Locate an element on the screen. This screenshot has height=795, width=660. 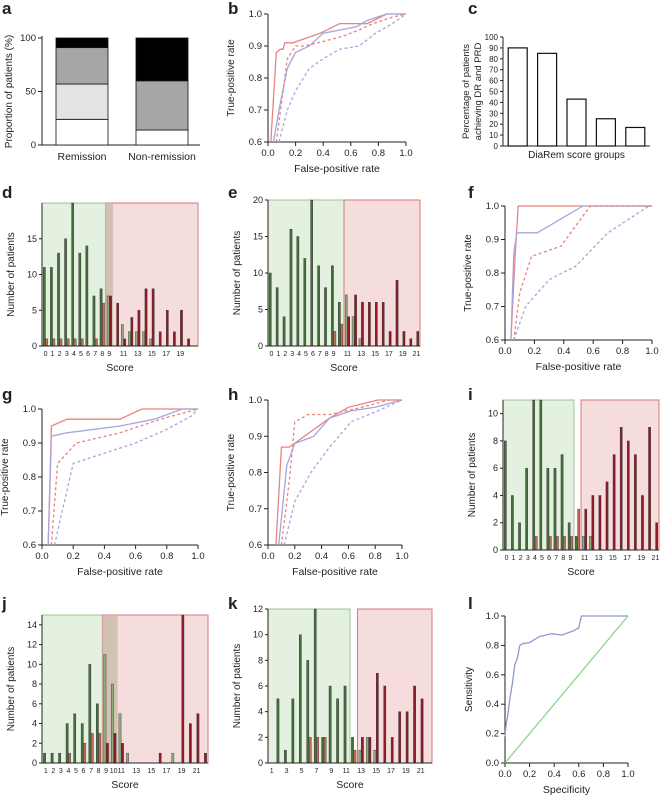
y-tick-label: 70 is located at coordinates (493, 70).